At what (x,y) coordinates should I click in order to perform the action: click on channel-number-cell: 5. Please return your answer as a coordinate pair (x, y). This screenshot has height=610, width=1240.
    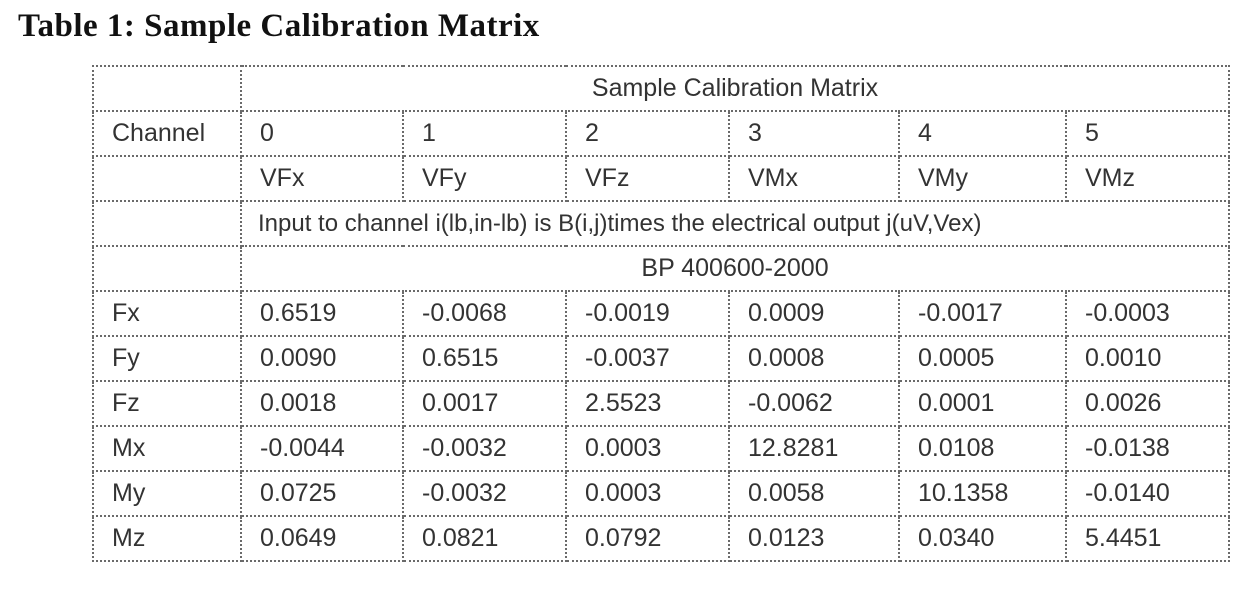
    Looking at the image, I should click on (1147, 133).